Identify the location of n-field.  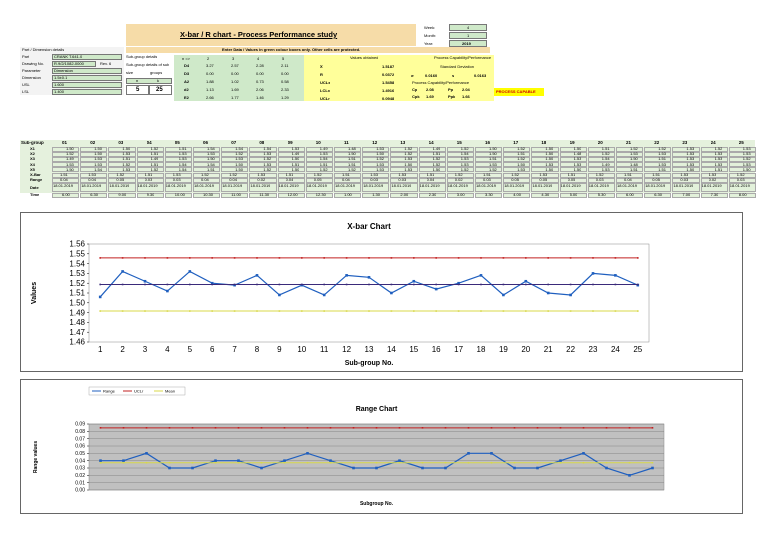
(137, 90).